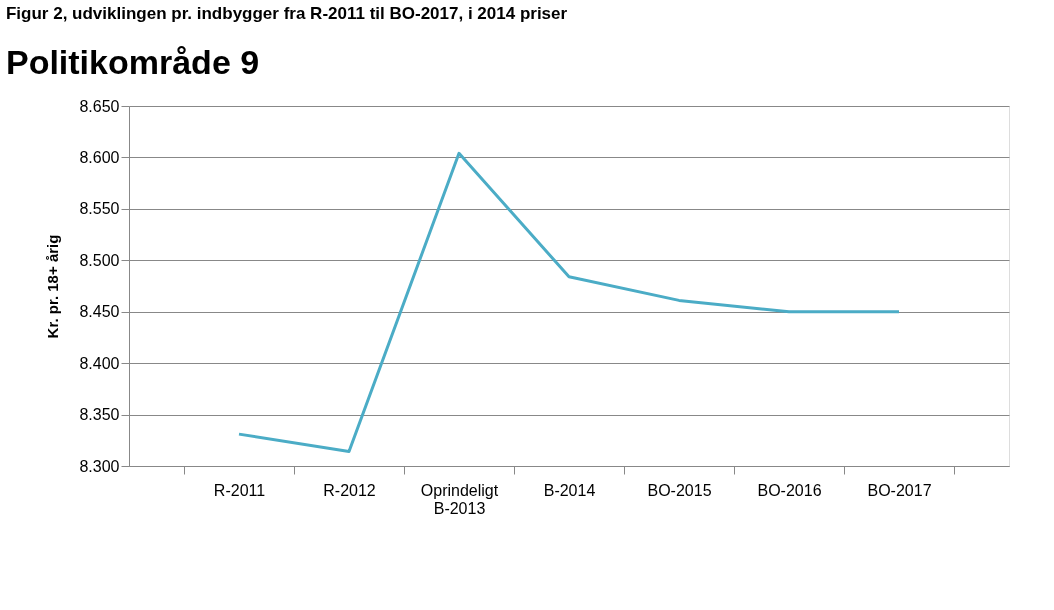  What do you see at coordinates (459, 499) in the screenshot?
I see `x-tick-label: Oprindeligt B-2013` at bounding box center [459, 499].